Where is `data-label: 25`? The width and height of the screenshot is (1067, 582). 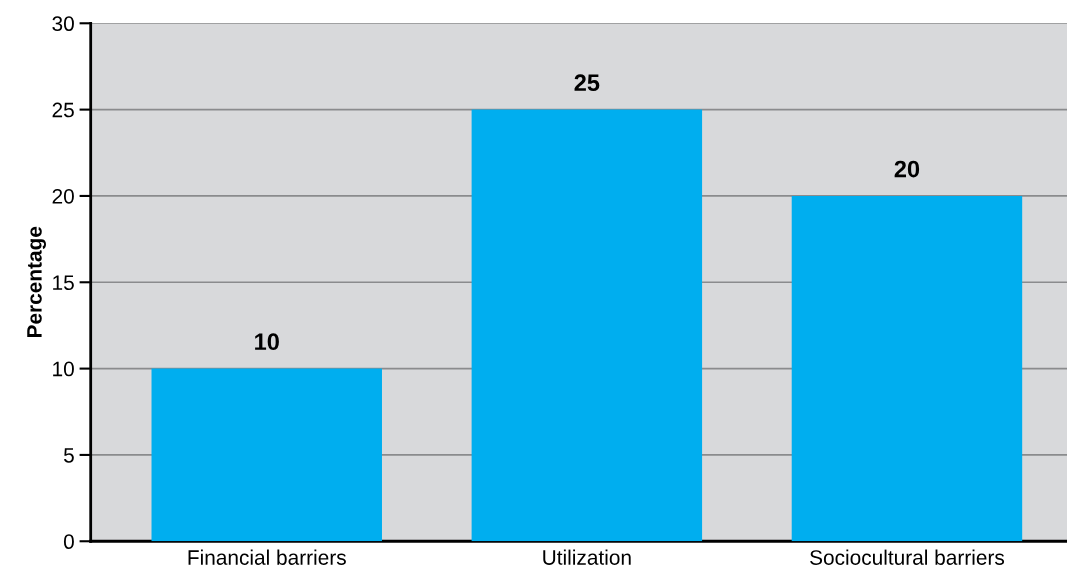
data-label: 25 is located at coordinates (587, 83).